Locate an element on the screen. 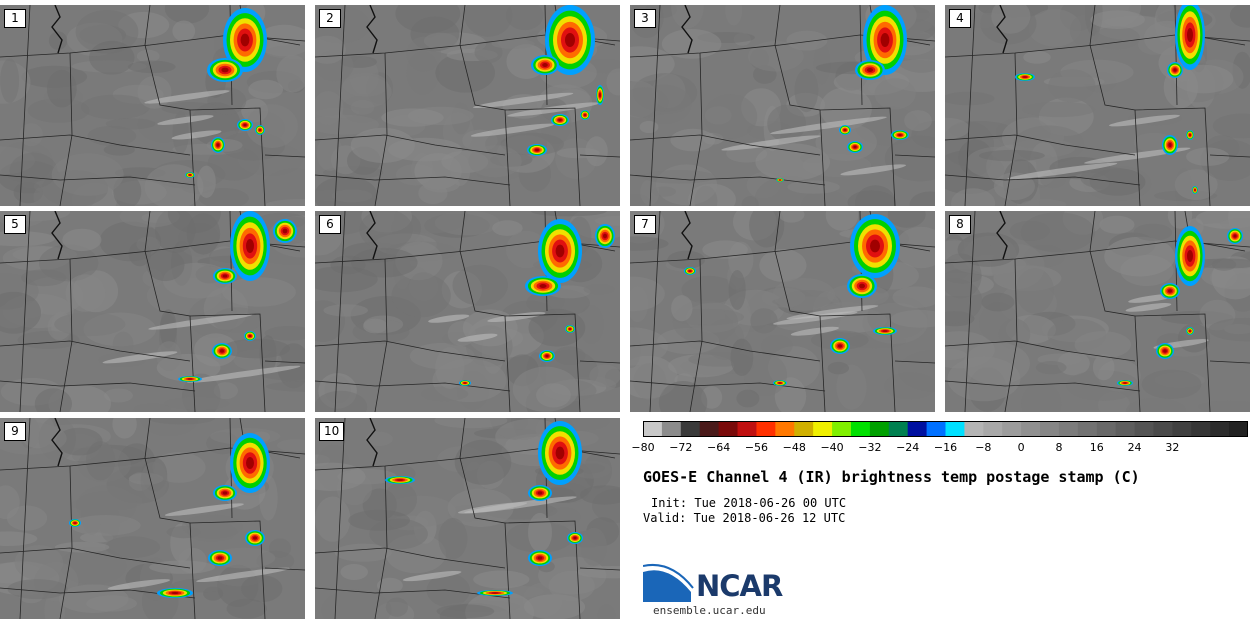 The height and width of the screenshot is (619, 1260). colorbar-tick-label: −16 is located at coordinates (945, 447).